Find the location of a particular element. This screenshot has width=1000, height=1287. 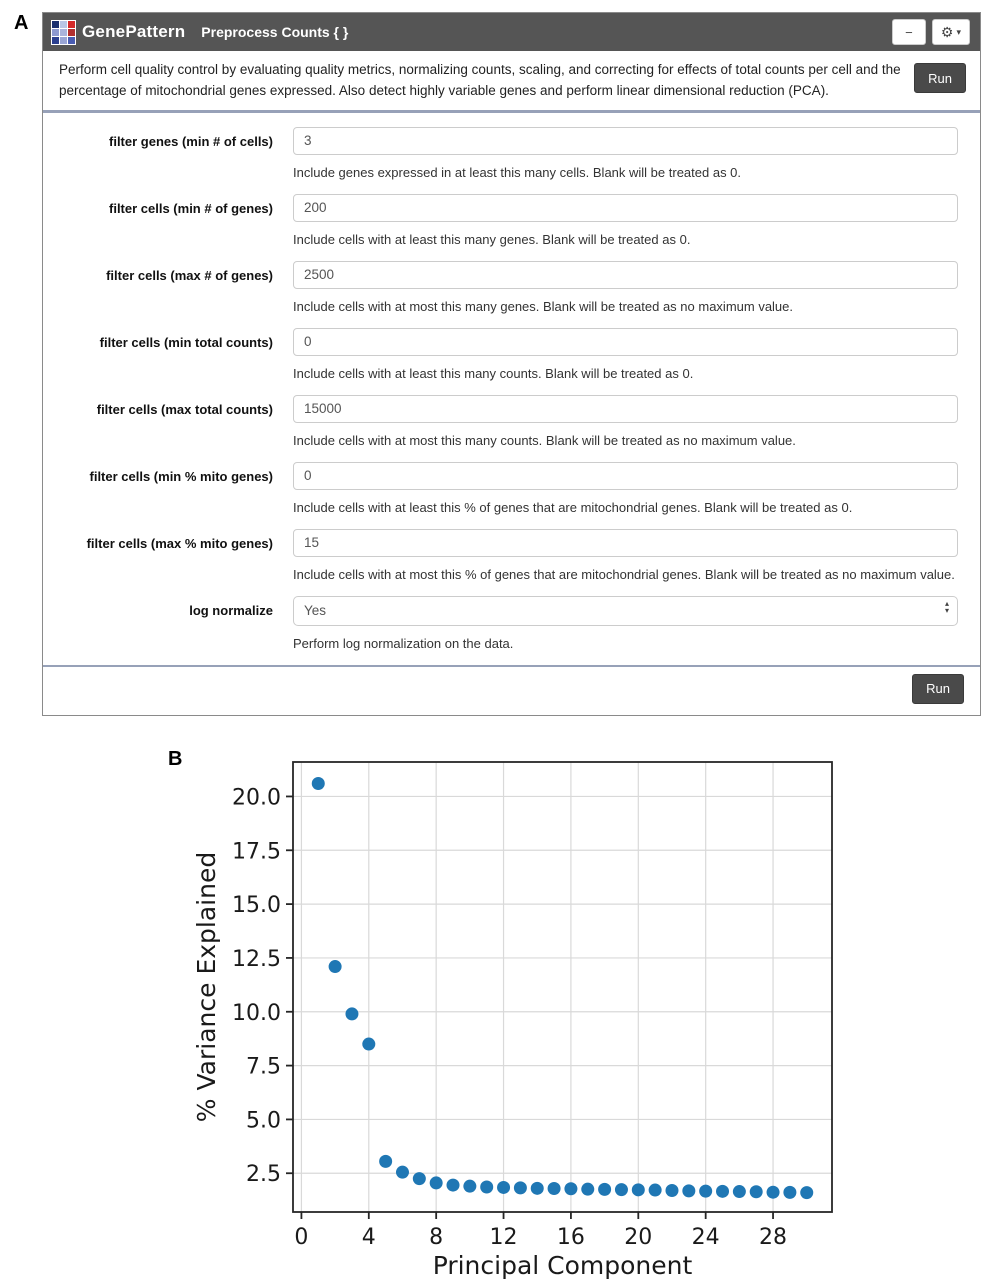

panel-b-label: B is located at coordinates (175, 759).